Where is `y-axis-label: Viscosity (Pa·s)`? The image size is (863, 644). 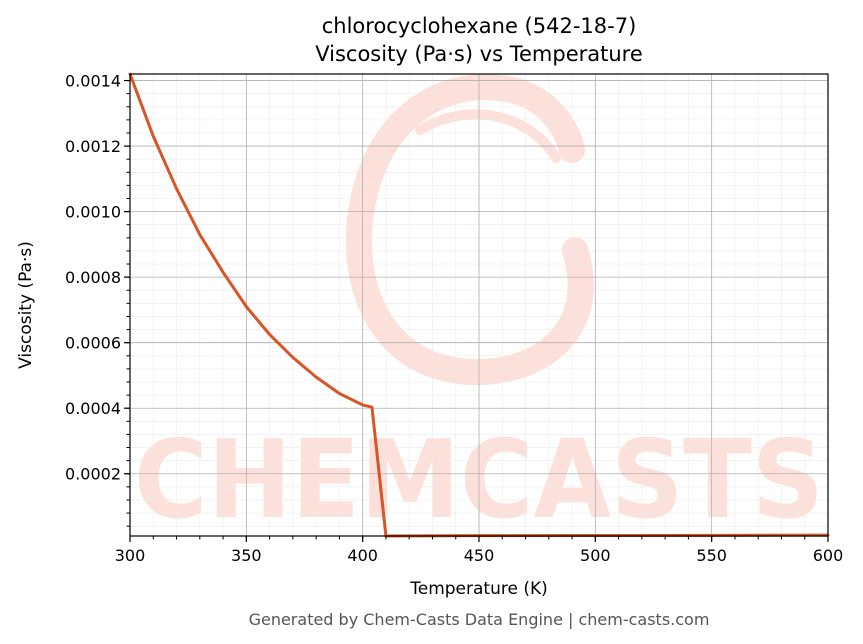 y-axis-label: Viscosity (Pa·s) is located at coordinates (26, 305).